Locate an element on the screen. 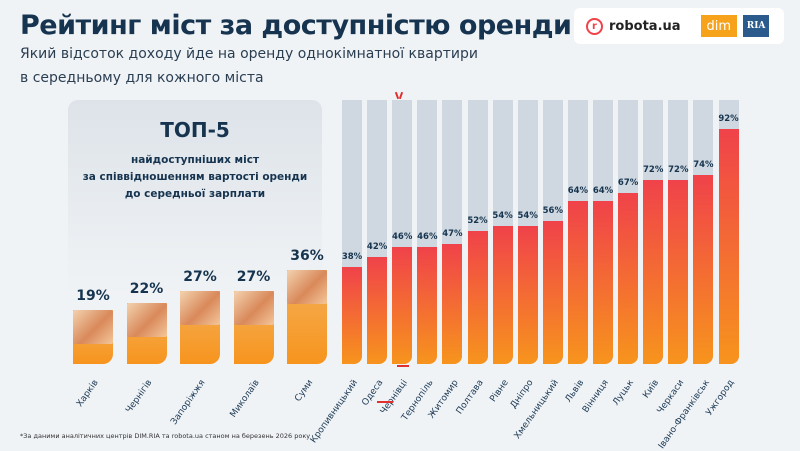 The image size is (800, 451). category-label: Миколаїв is located at coordinates (245, 399).